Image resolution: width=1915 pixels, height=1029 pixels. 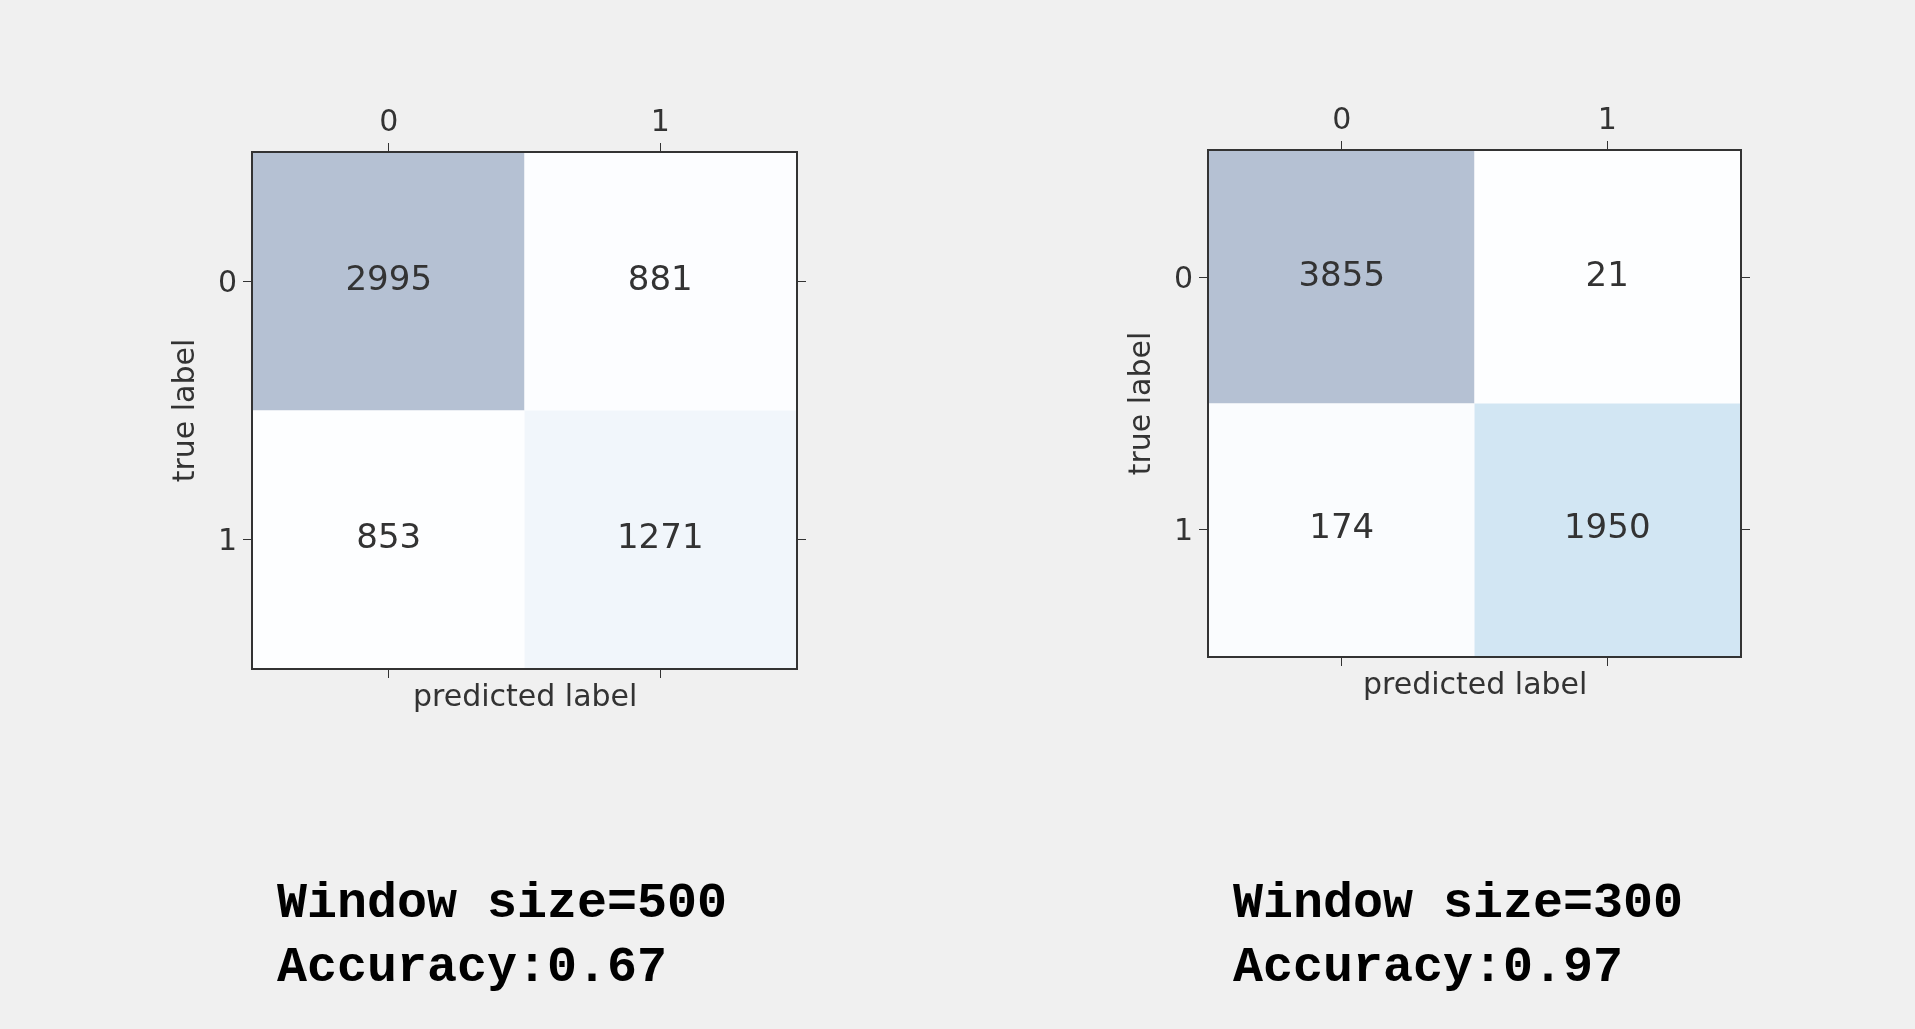 I want to click on data-label: 21, so click(x=1607, y=273).